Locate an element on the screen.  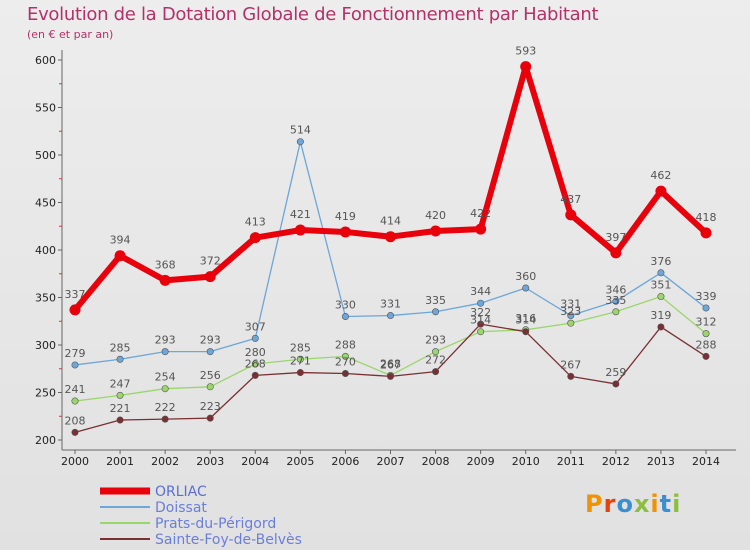
x-tick-label: 2009 is located at coordinates (481, 461).